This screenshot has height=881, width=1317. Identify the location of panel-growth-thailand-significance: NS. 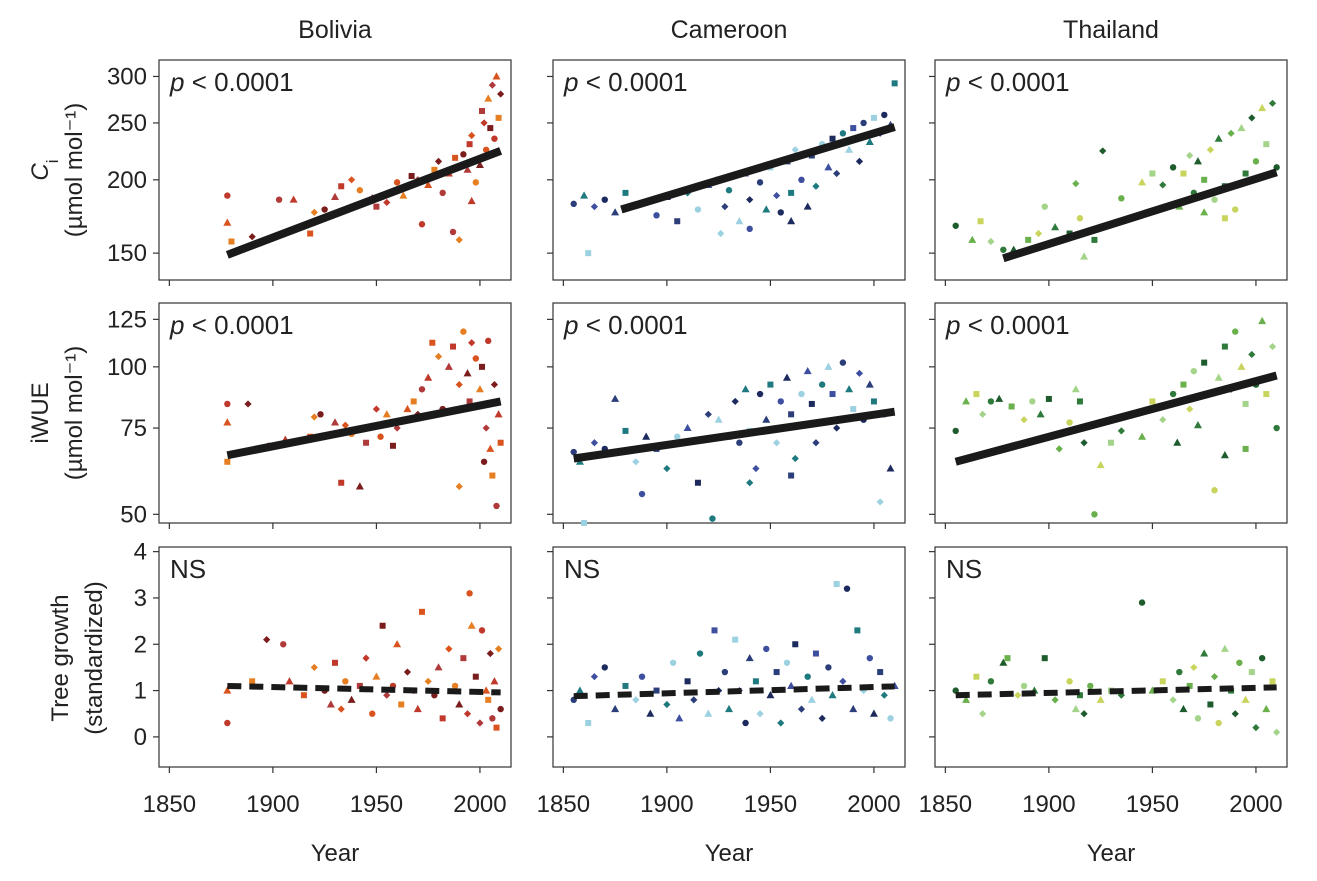
(964, 569).